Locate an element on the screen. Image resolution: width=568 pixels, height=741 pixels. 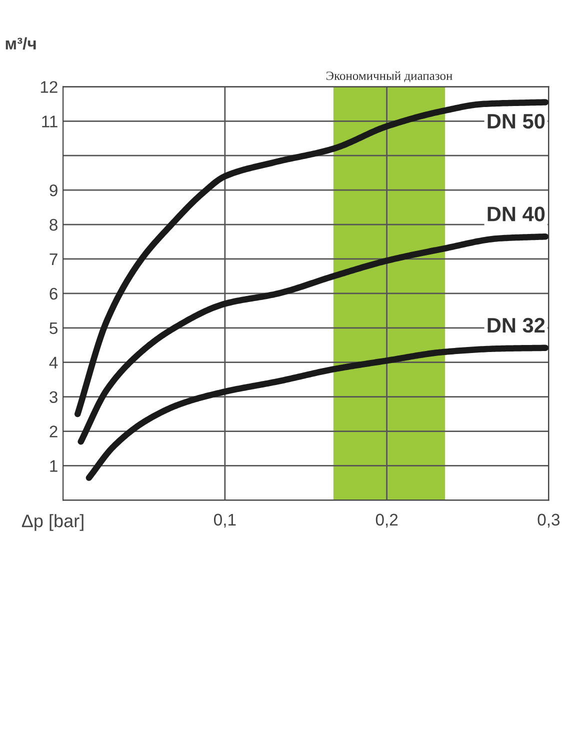
y-tick-label: 11 is located at coordinates (50, 122).